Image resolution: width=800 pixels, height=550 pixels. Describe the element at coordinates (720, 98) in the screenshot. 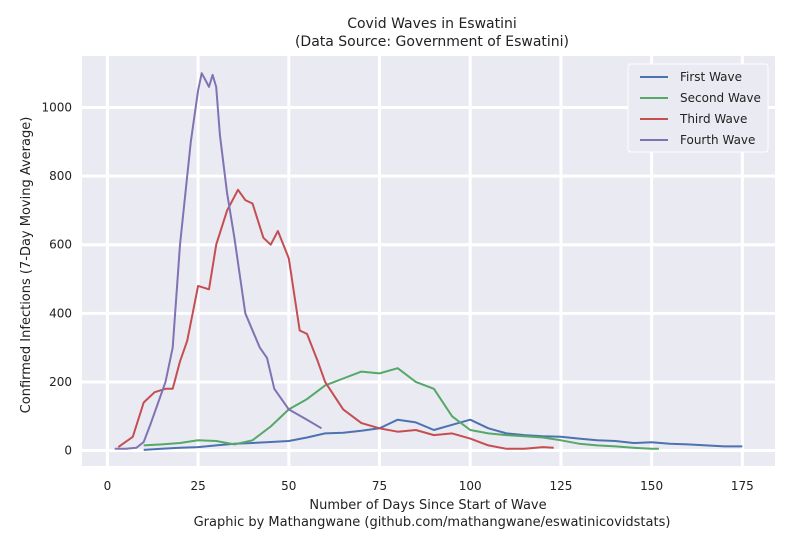

I see `legend-label-second-wave: Second Wave` at that location.